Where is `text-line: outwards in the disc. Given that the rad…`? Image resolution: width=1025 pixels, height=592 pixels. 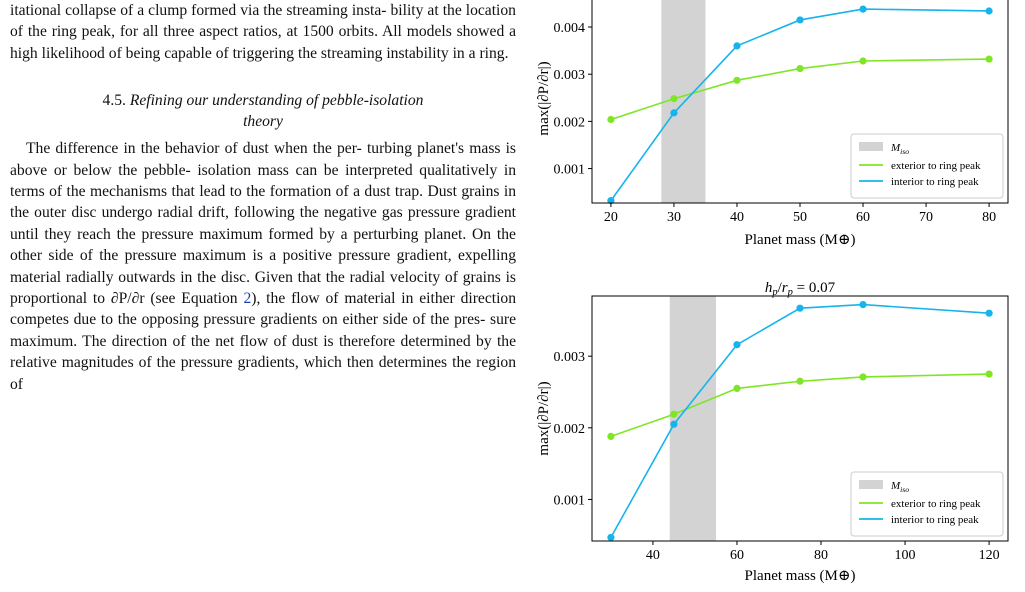 text-line: outwards in the disc. Given that the rad… is located at coordinates (288, 277).